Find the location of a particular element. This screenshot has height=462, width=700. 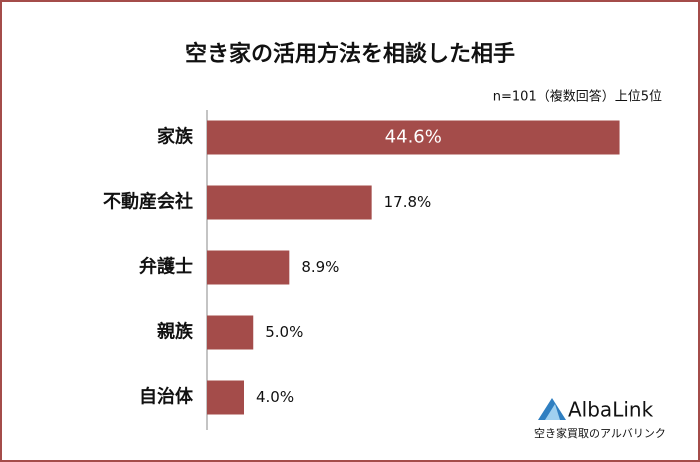

chart-title: 空き家の活用方法を相談した相手 is located at coordinates (350, 54).